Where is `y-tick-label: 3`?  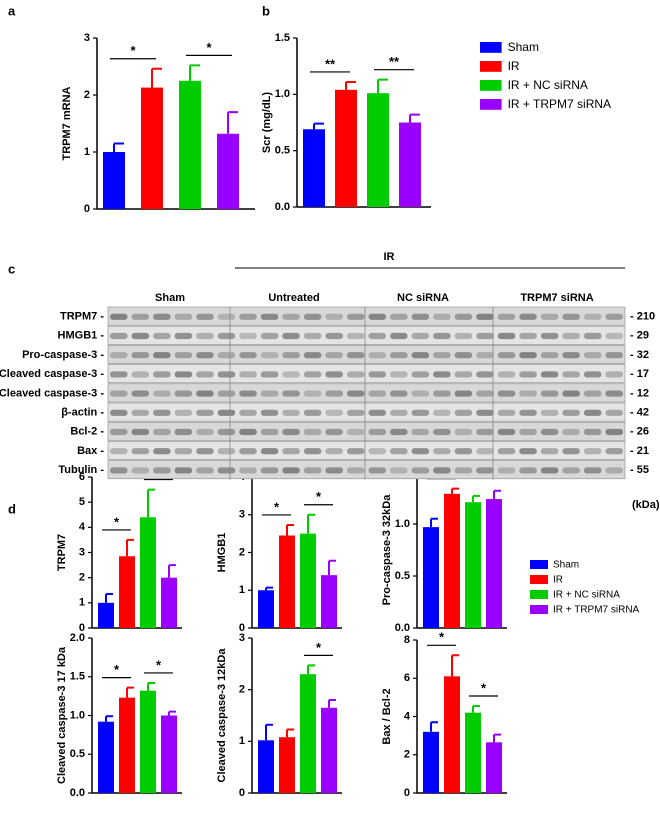
y-tick-label: 3 is located at coordinates (242, 515).